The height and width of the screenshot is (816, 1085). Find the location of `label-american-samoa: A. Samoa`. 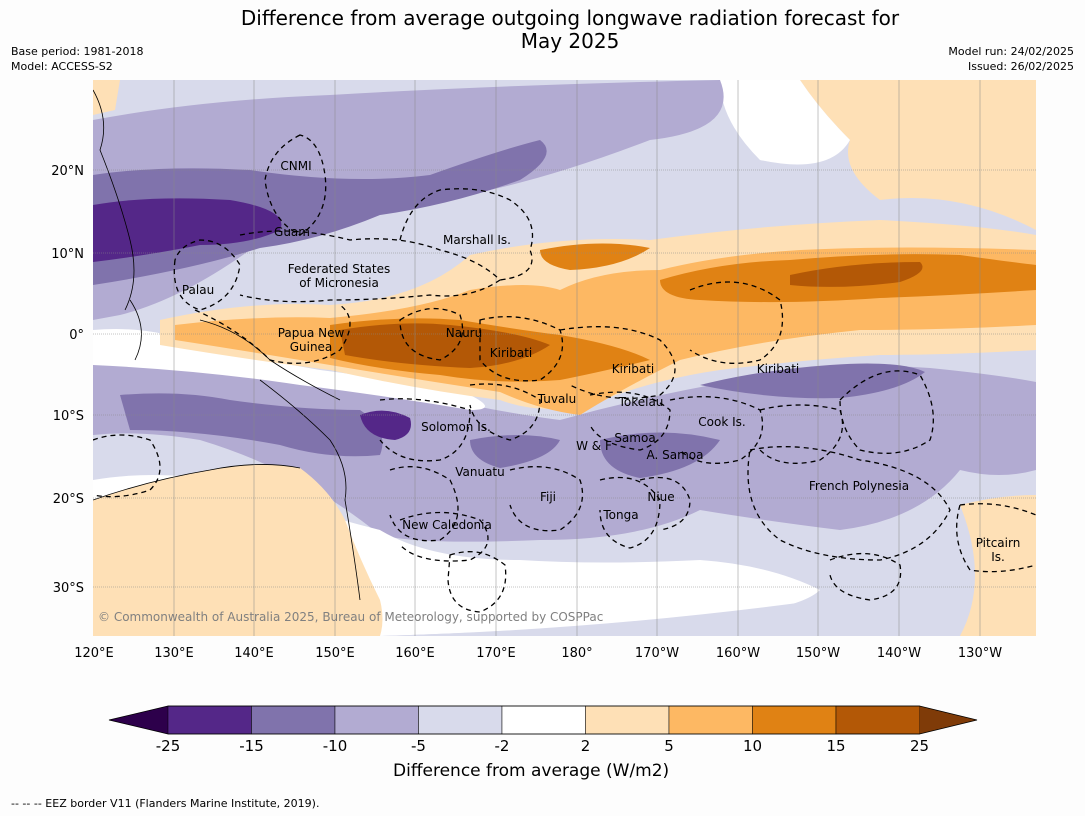

label-american-samoa: A. Samoa is located at coordinates (675, 455).